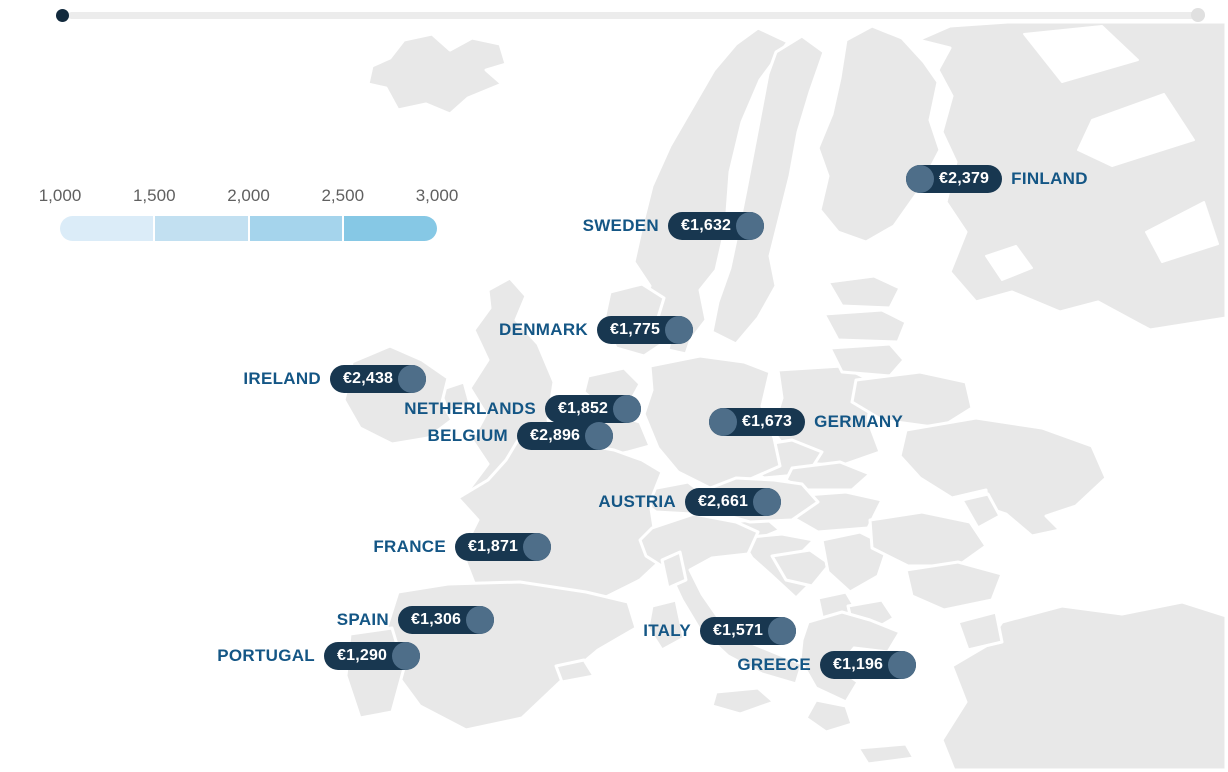 Image resolution: width=1228 pixels, height=772 pixels. What do you see at coordinates (858, 664) in the screenshot?
I see `marker-value: €1,196` at bounding box center [858, 664].